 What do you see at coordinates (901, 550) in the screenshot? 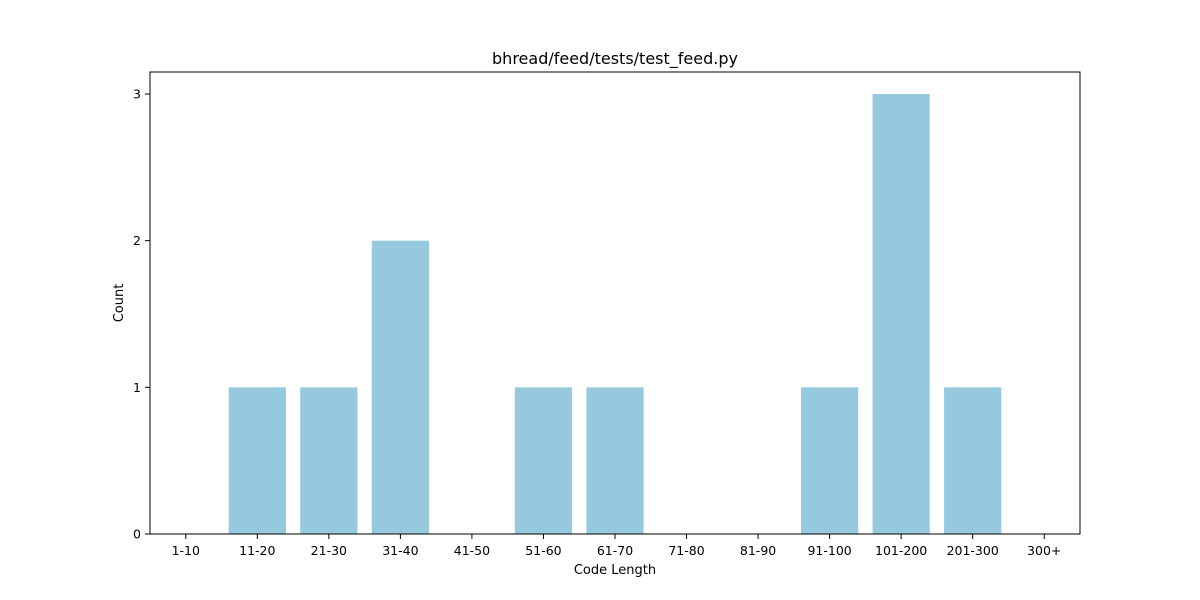
I see `x-tick-label: 101-200` at bounding box center [901, 550].